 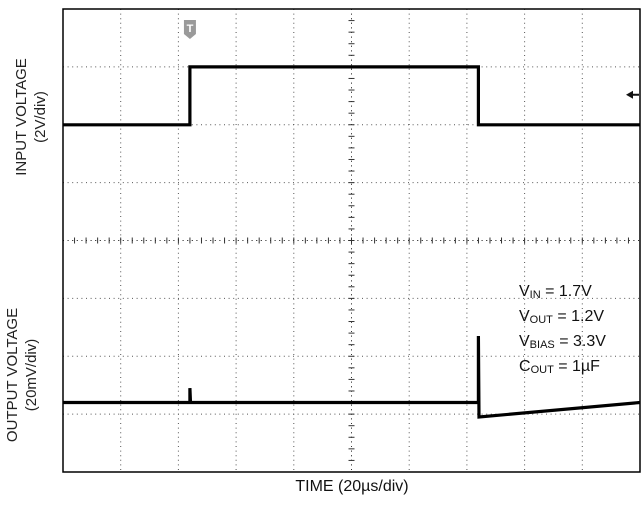 I want to click on condition-subscript: IN, so click(x=535, y=295).